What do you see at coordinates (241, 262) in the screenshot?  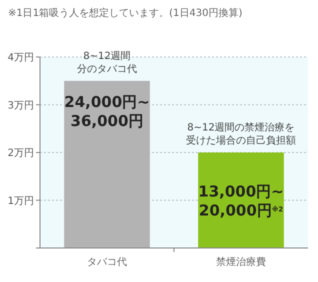 I see `x-tick-label: 禁煙治療費` at bounding box center [241, 262].